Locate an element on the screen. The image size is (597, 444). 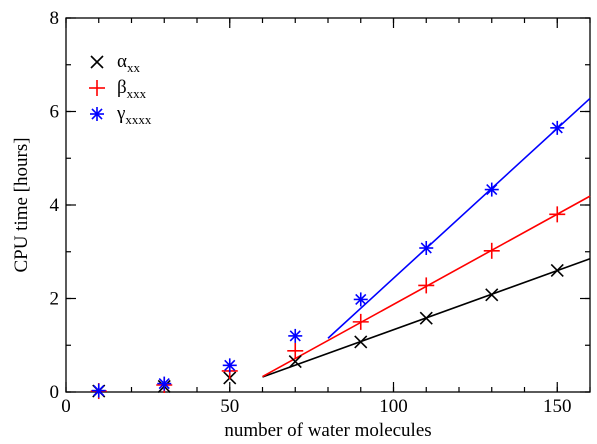
legend-marker-0-stroke is located at coordinates (97, 62).